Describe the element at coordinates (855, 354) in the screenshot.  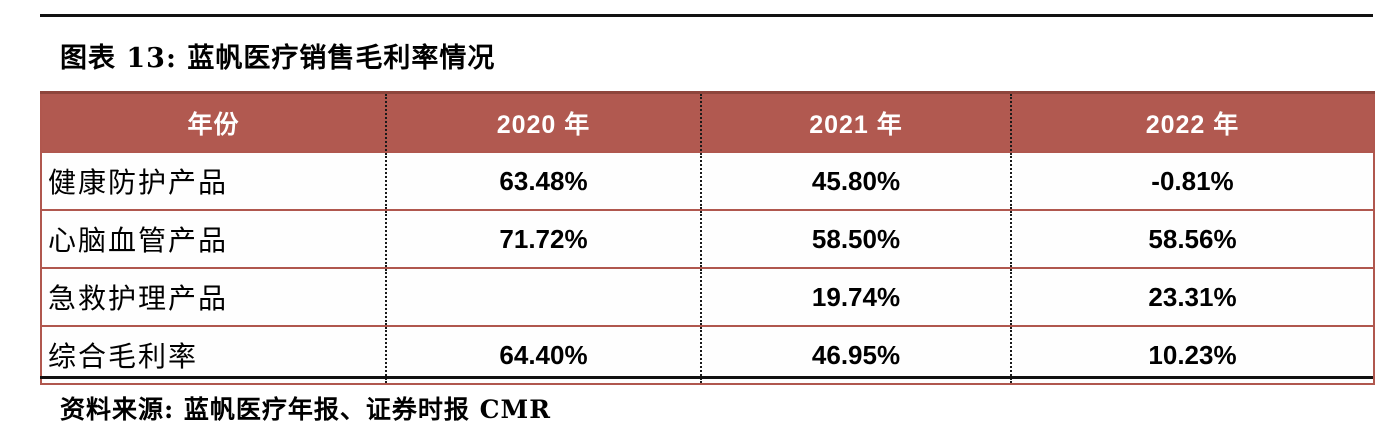
I see `value-cell: 46.95%` at that location.